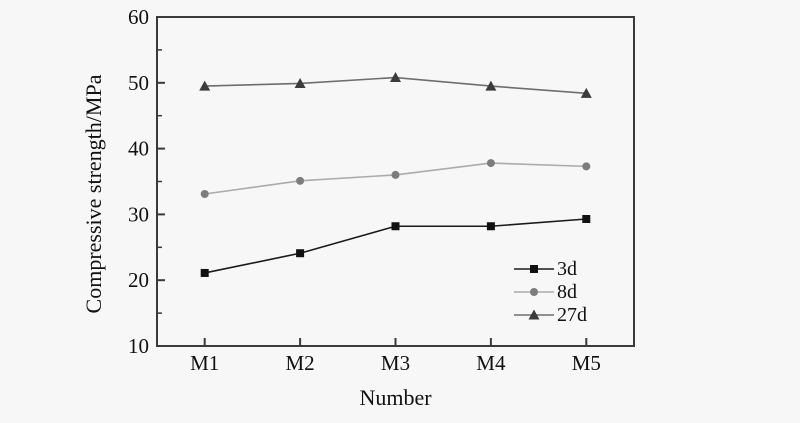 Image resolution: width=800 pixels, height=423 pixels. What do you see at coordinates (138, 280) in the screenshot?
I see `y-tick-label: 20` at bounding box center [138, 280].